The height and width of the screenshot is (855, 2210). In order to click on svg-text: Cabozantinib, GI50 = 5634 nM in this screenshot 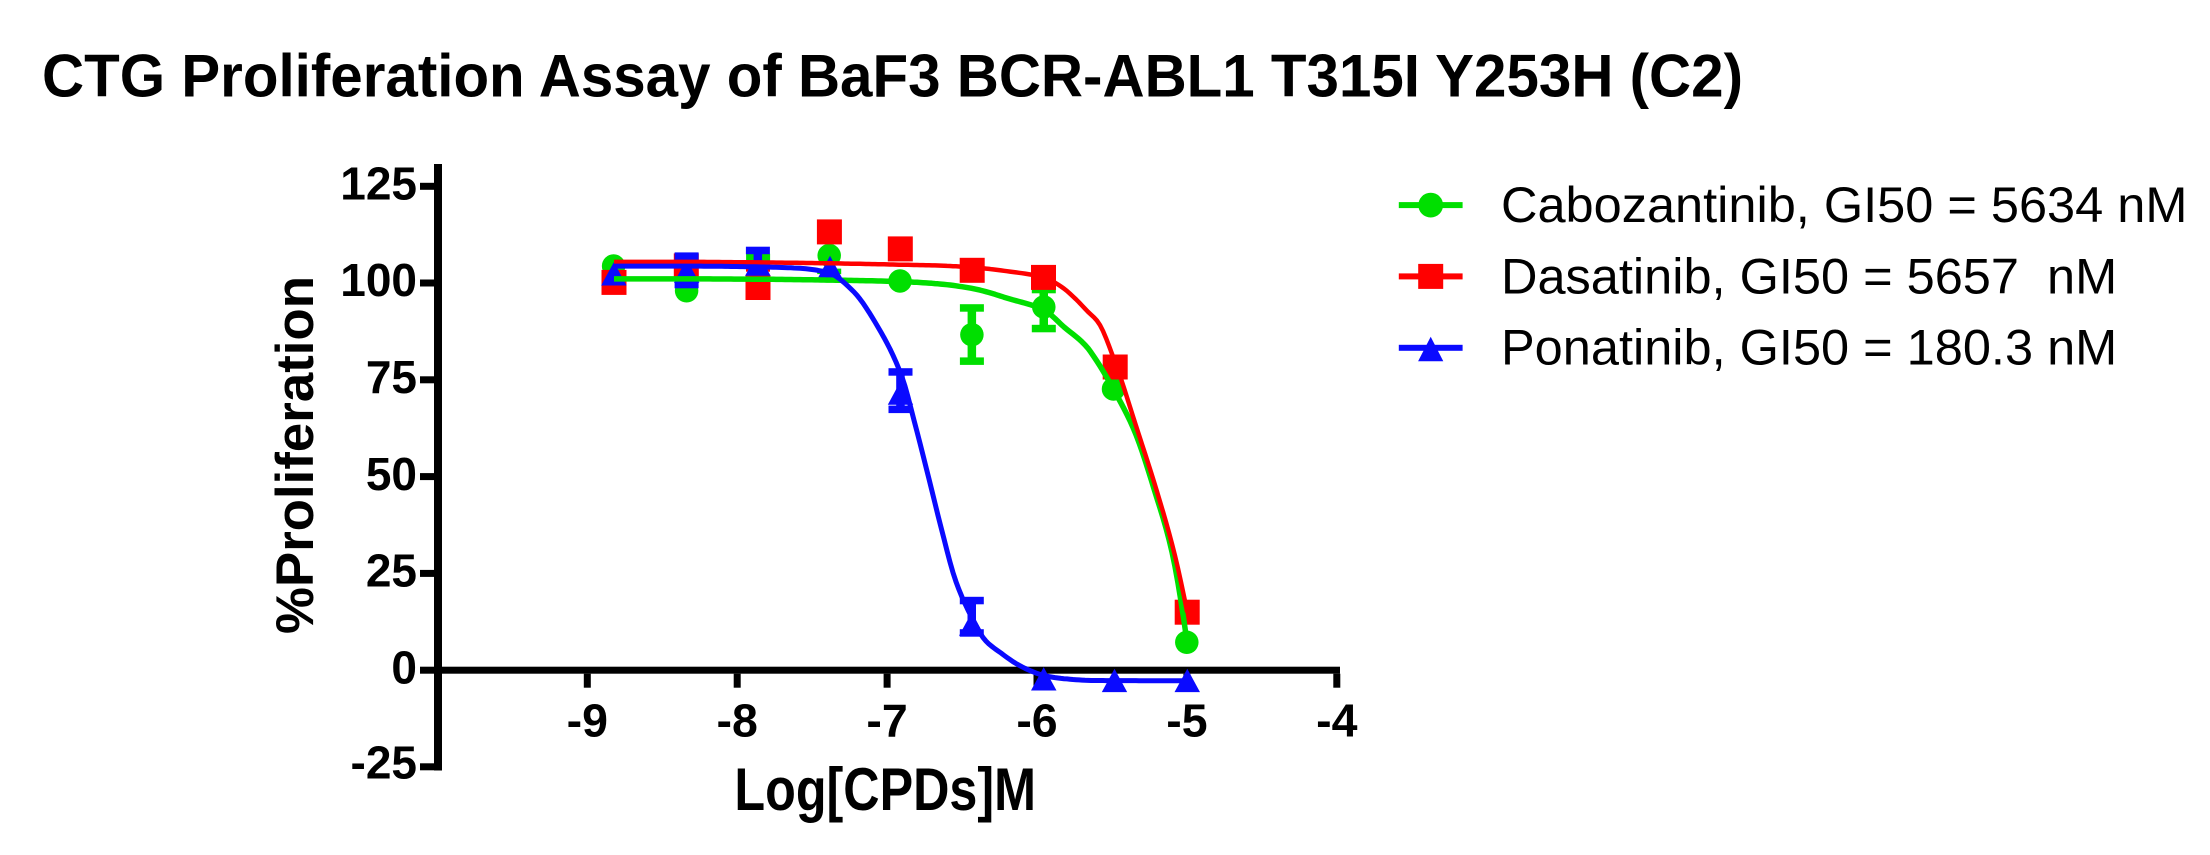, I will do `click(1844, 204)`.